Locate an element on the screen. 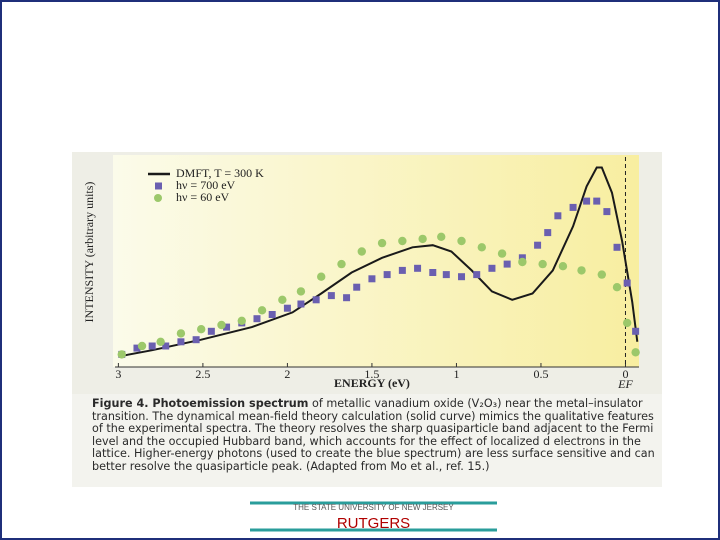 The image size is (720, 540). legend-label: hν = 60 eV is located at coordinates (203, 197).